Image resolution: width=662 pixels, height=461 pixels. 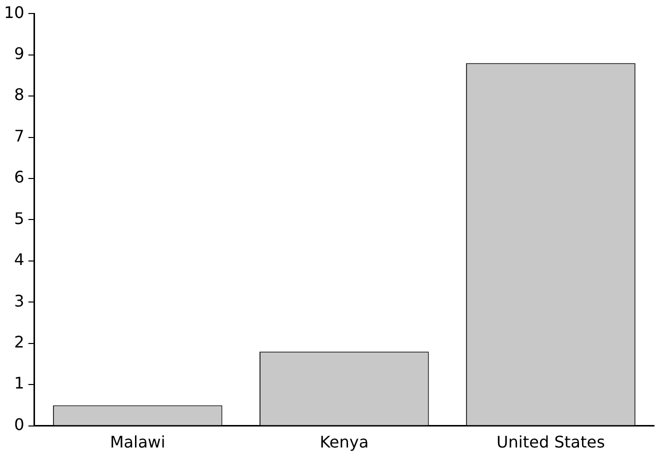 What do you see at coordinates (19, 300) in the screenshot?
I see `y-tick-label: 3` at bounding box center [19, 300].